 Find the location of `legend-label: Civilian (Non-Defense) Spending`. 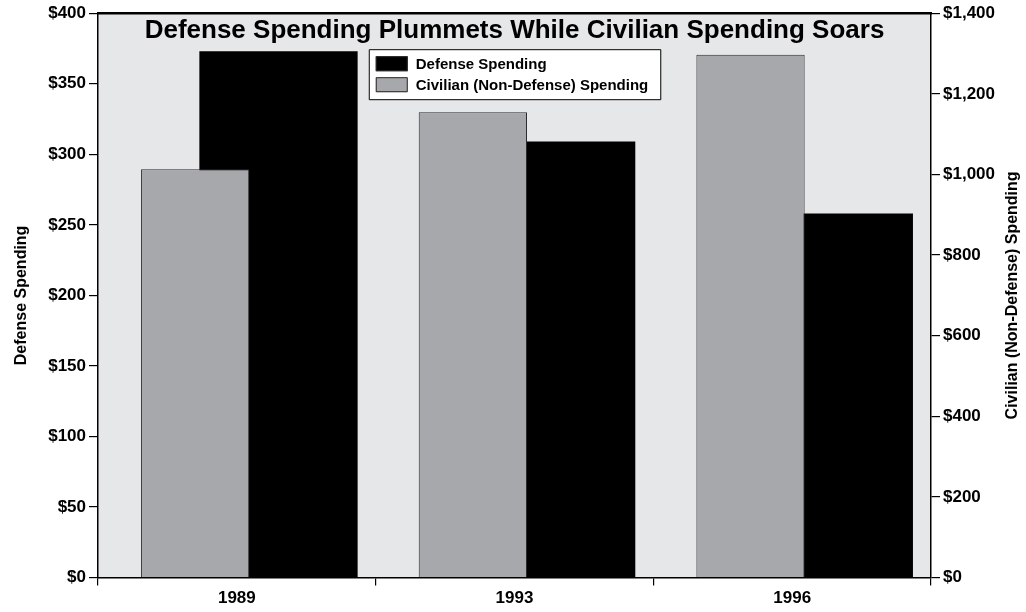

legend-label: Civilian (Non-Defense) Spending is located at coordinates (532, 84).